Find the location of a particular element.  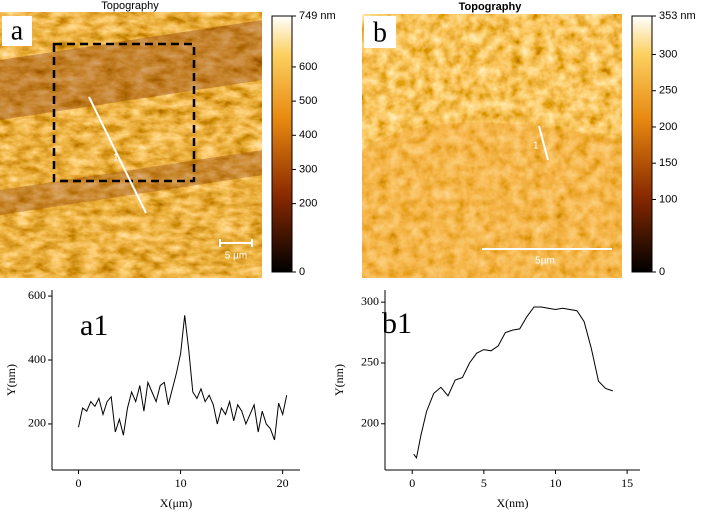

colorbar-tick-label: 600 is located at coordinates (308, 67).